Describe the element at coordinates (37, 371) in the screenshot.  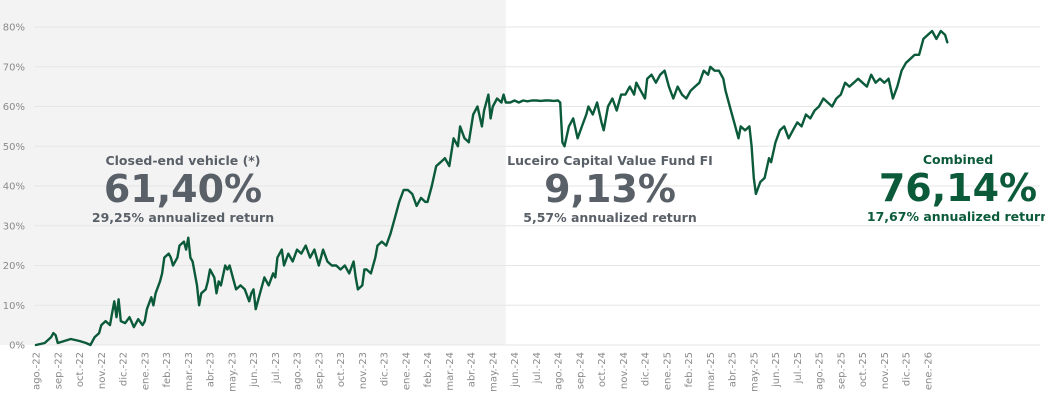
I see `x-tick-label: ago.-22` at that location.